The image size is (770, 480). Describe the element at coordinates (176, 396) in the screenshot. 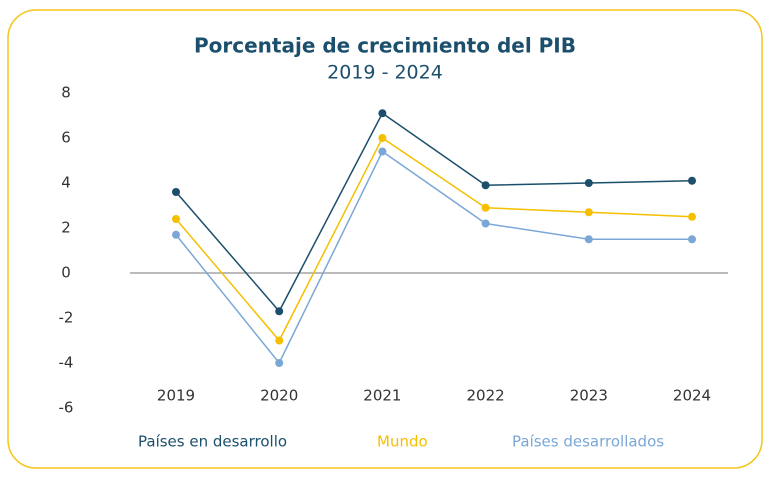

I see `x-tick-label: 2019` at that location.